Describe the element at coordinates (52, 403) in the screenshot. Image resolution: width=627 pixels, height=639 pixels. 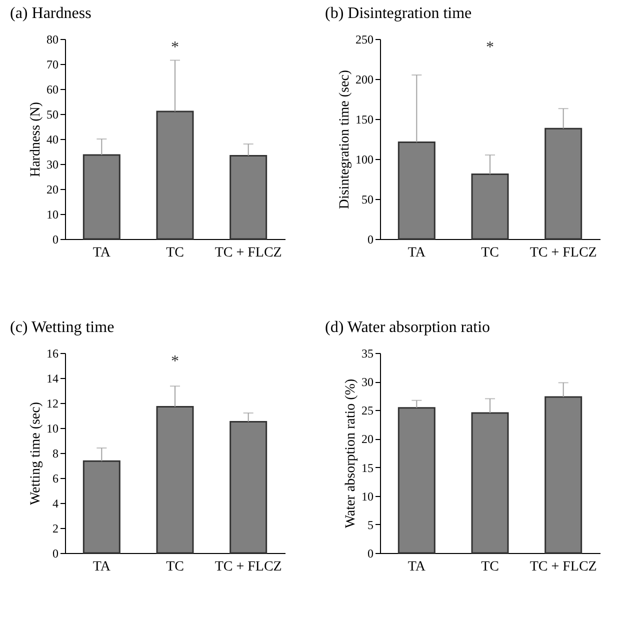
I see `y-tick-label: 12` at that location.